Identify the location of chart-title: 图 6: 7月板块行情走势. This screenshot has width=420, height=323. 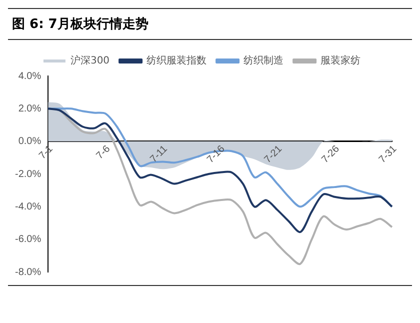
(210, 24).